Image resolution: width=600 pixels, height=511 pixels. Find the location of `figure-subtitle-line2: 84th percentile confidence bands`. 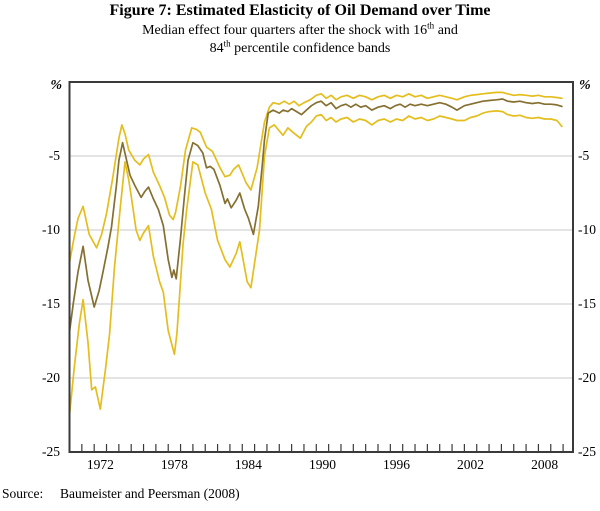

figure-subtitle-line2: 84th percentile confidence bands is located at coordinates (300, 47).